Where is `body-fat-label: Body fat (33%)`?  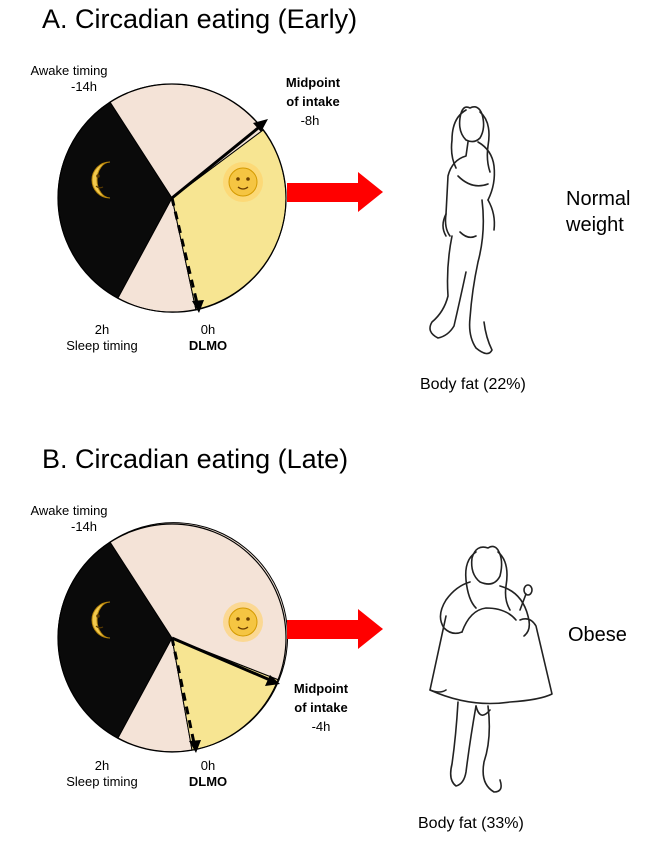 body-fat-label: Body fat (33%) is located at coordinates (471, 823).